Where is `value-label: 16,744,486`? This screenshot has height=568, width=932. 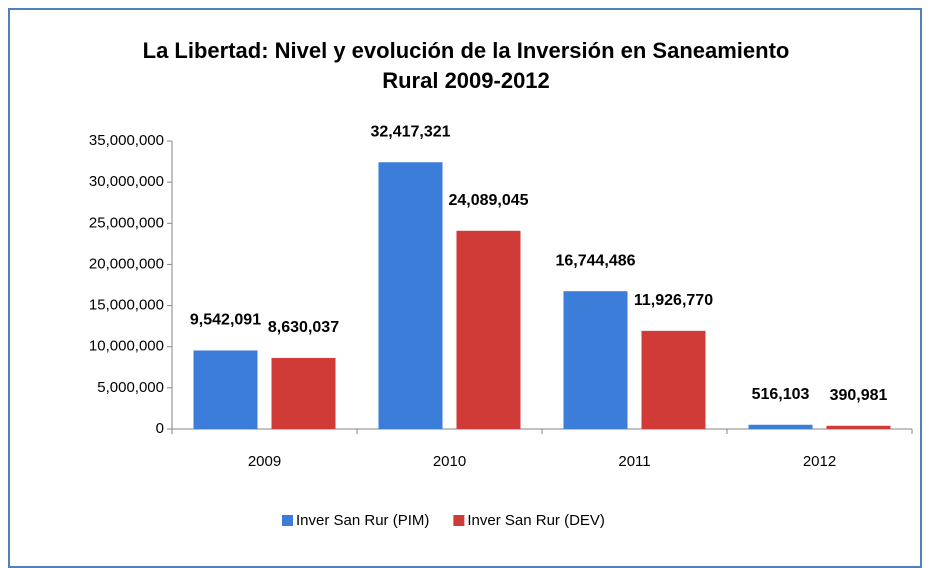 value-label: 16,744,486 is located at coordinates (595, 260).